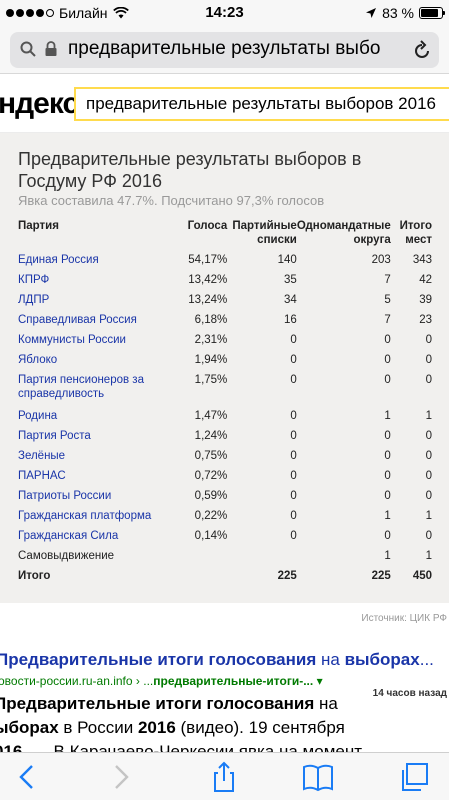  What do you see at coordinates (28, 777) in the screenshot?
I see `back-icon` at bounding box center [28, 777].